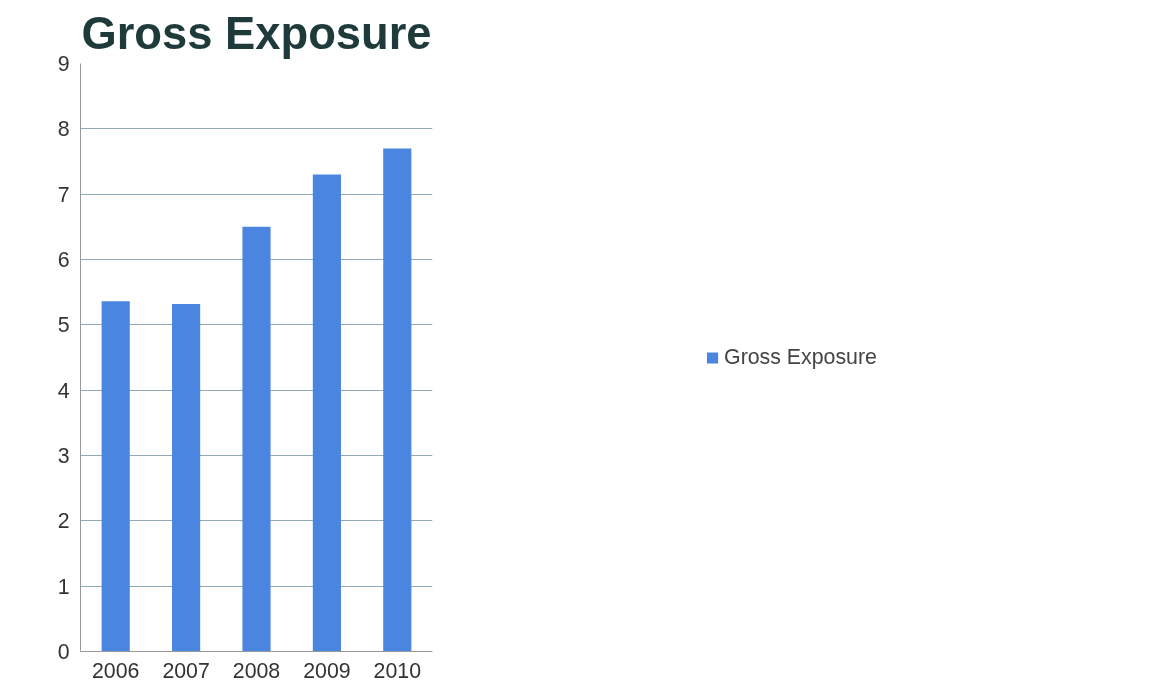 The image size is (1164, 696). What do you see at coordinates (327, 670) in the screenshot?
I see `x-tick-label: 2009` at bounding box center [327, 670].